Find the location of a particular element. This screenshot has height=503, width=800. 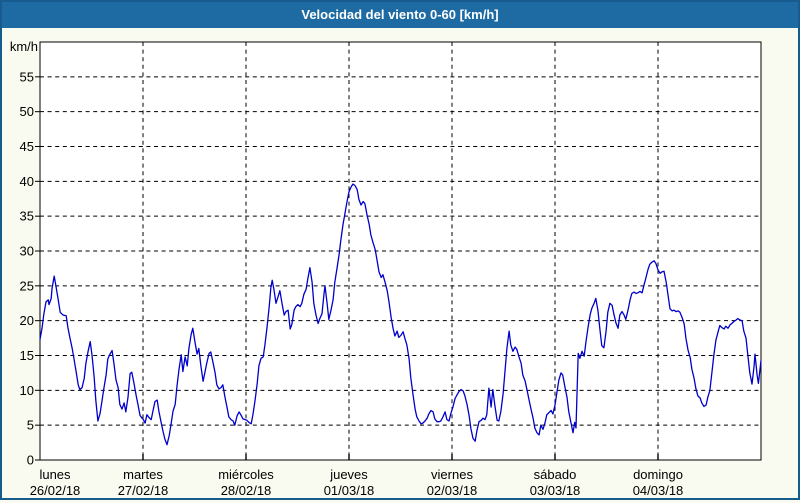

x-axis-date-label: 03/03/18 is located at coordinates (555, 490).